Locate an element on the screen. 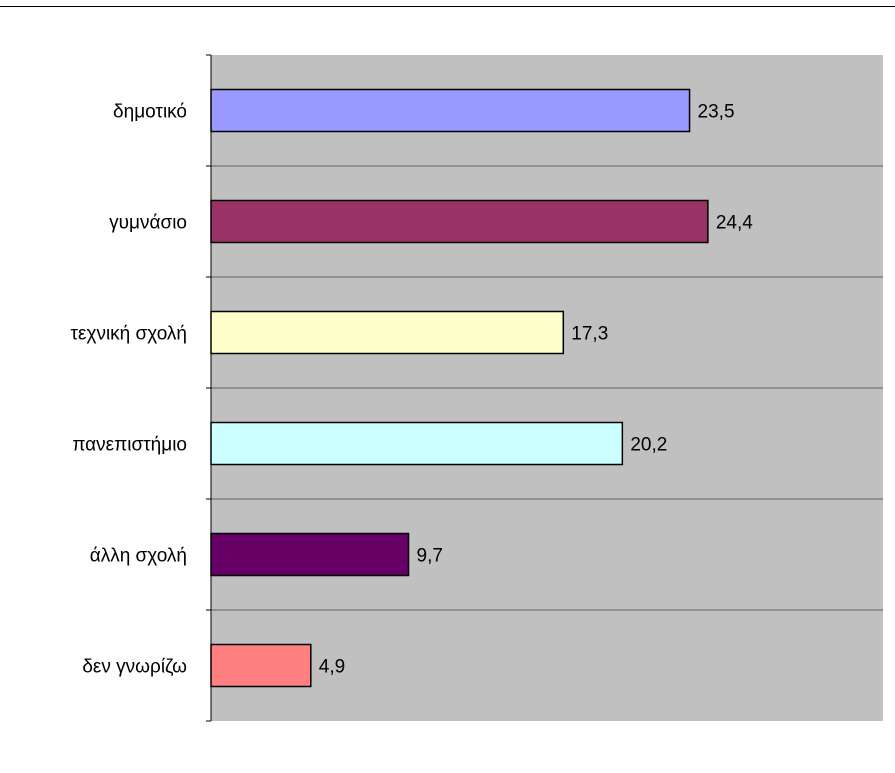  category-label: δεν γνωρίζω is located at coordinates (134, 667).